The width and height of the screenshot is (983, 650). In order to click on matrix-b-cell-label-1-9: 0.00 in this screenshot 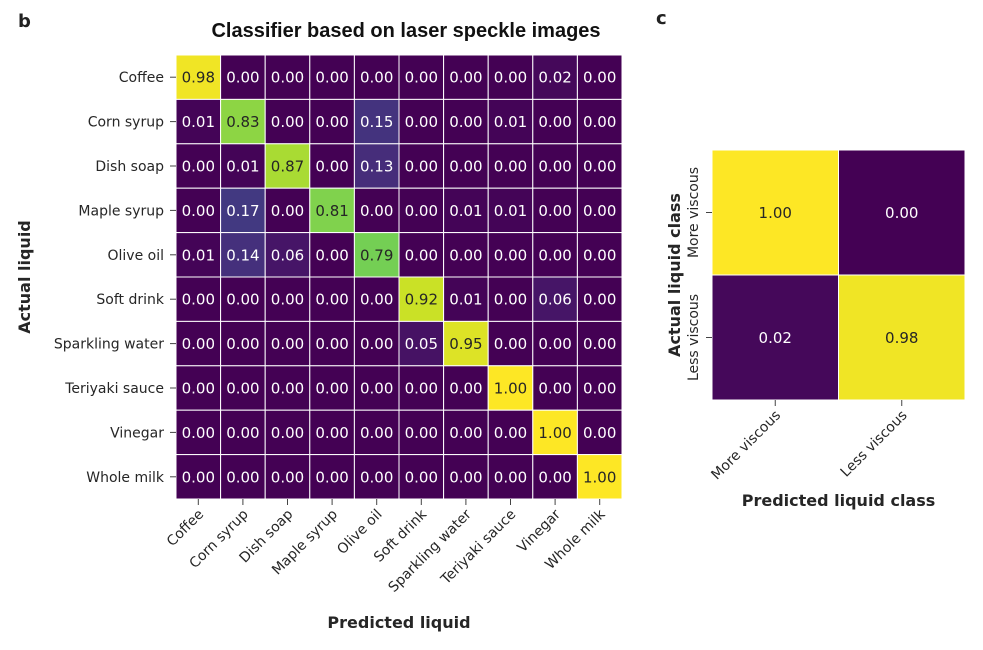, I will do `click(599, 122)`.